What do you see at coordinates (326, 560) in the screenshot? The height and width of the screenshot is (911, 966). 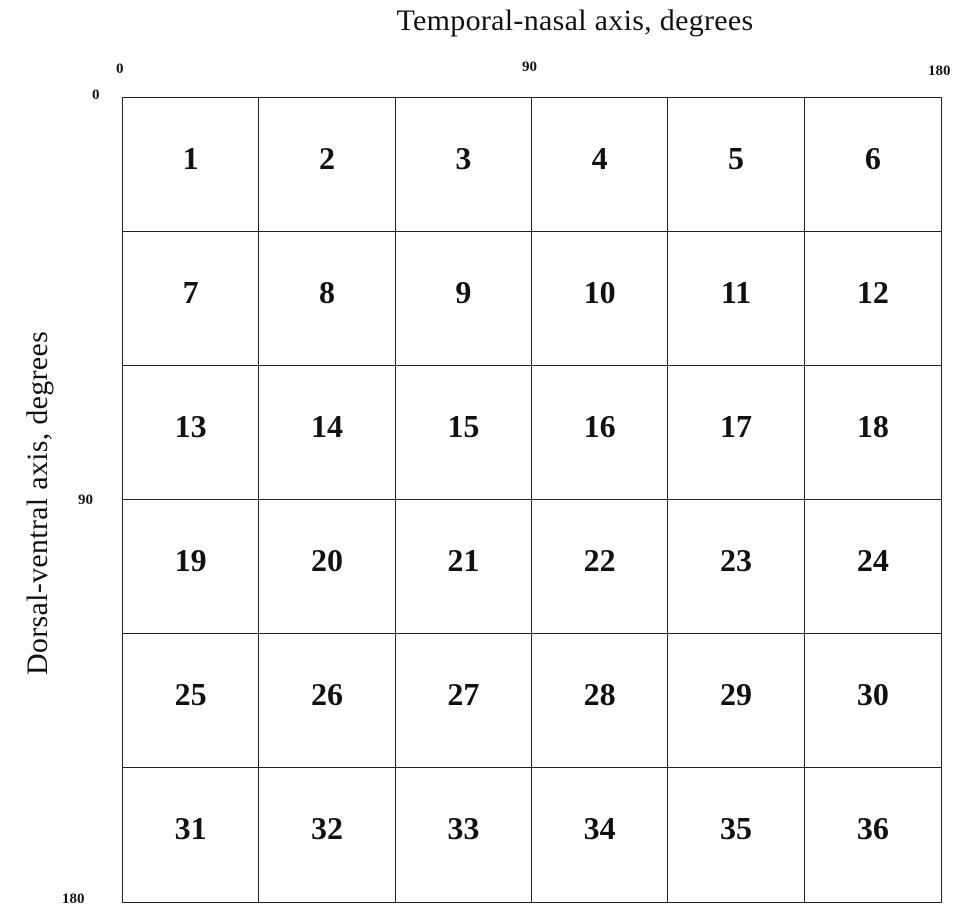 I see `grid-cell-number: 20` at bounding box center [326, 560].